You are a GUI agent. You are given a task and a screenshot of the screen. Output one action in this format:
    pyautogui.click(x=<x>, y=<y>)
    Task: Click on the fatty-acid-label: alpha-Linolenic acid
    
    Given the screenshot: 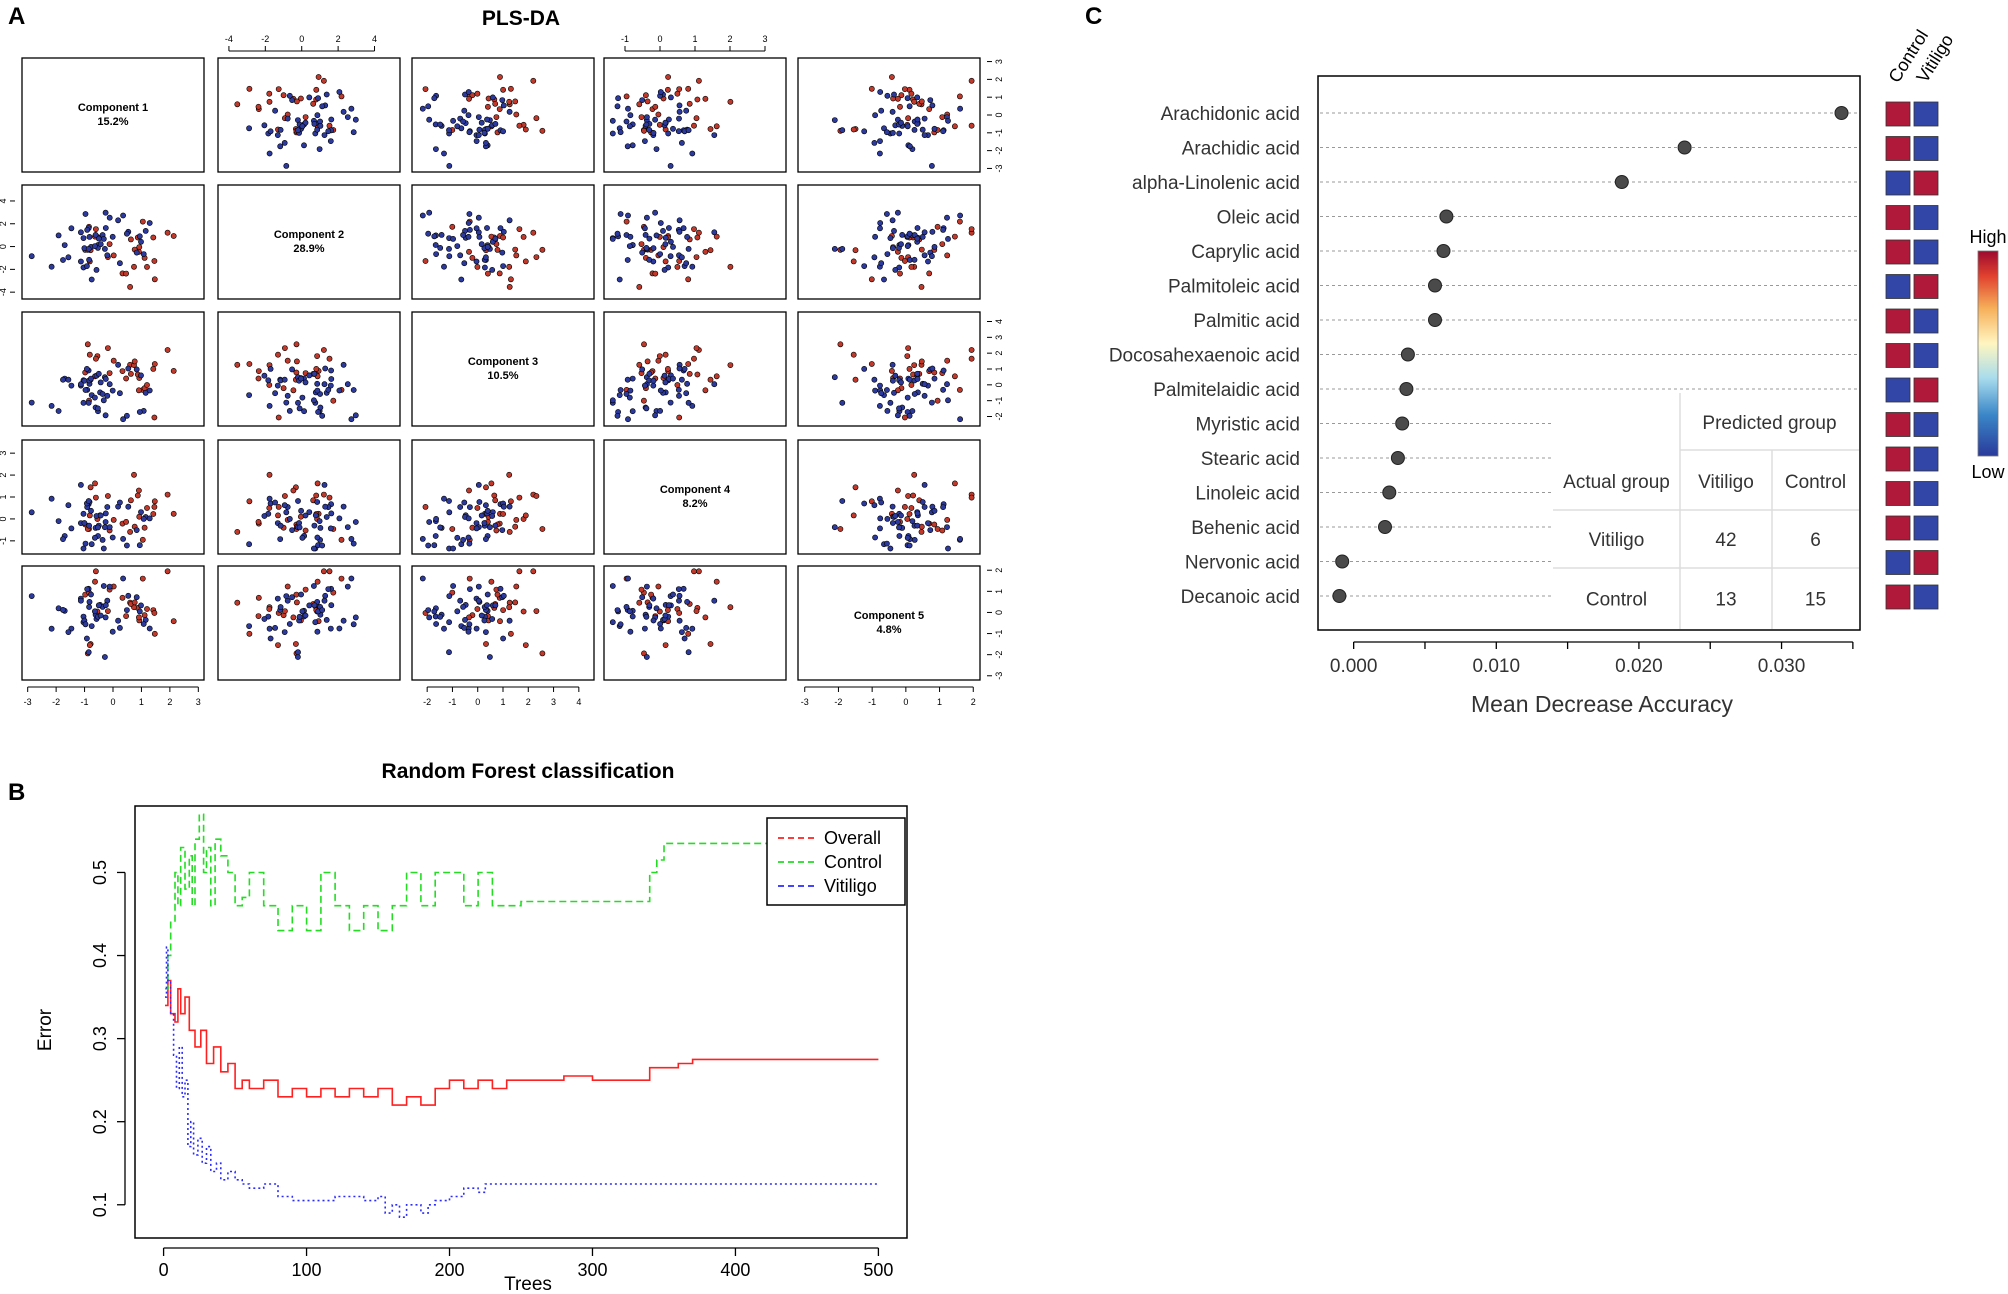 What is the action you would take?
    pyautogui.click(x=1216, y=183)
    